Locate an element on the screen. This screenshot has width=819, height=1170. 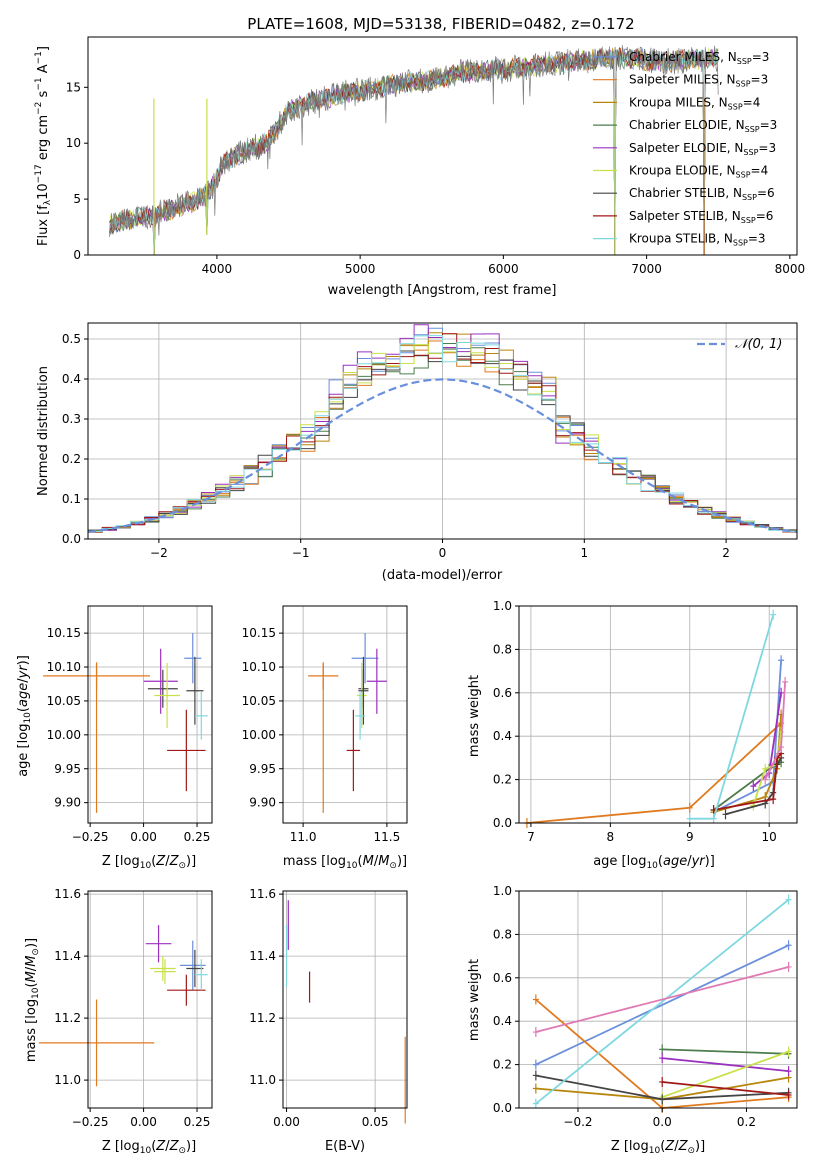
spectrum-xlabel: wavelength [Angstrom, rest frame] is located at coordinates (442, 290).